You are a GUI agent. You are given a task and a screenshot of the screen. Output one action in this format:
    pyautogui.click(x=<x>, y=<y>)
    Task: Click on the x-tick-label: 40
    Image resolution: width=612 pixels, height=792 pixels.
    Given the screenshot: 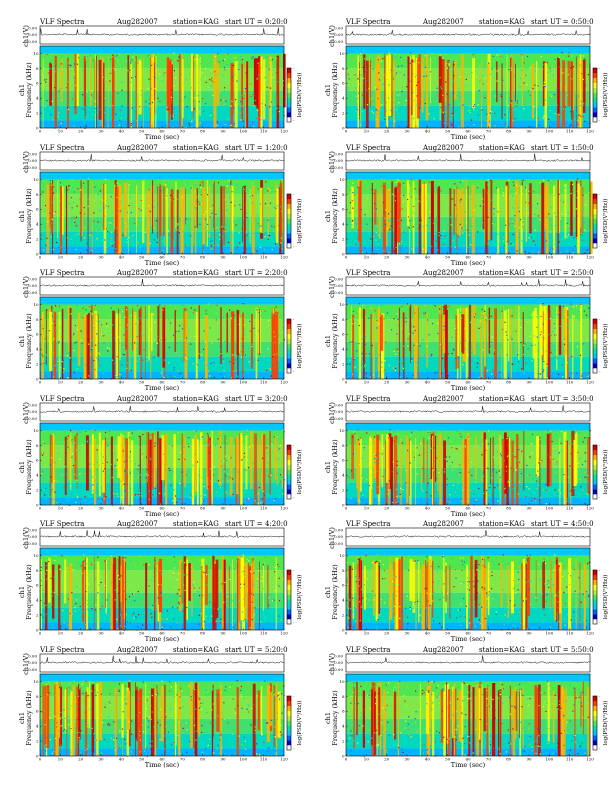 What is the action you would take?
    pyautogui.click(x=122, y=257)
    